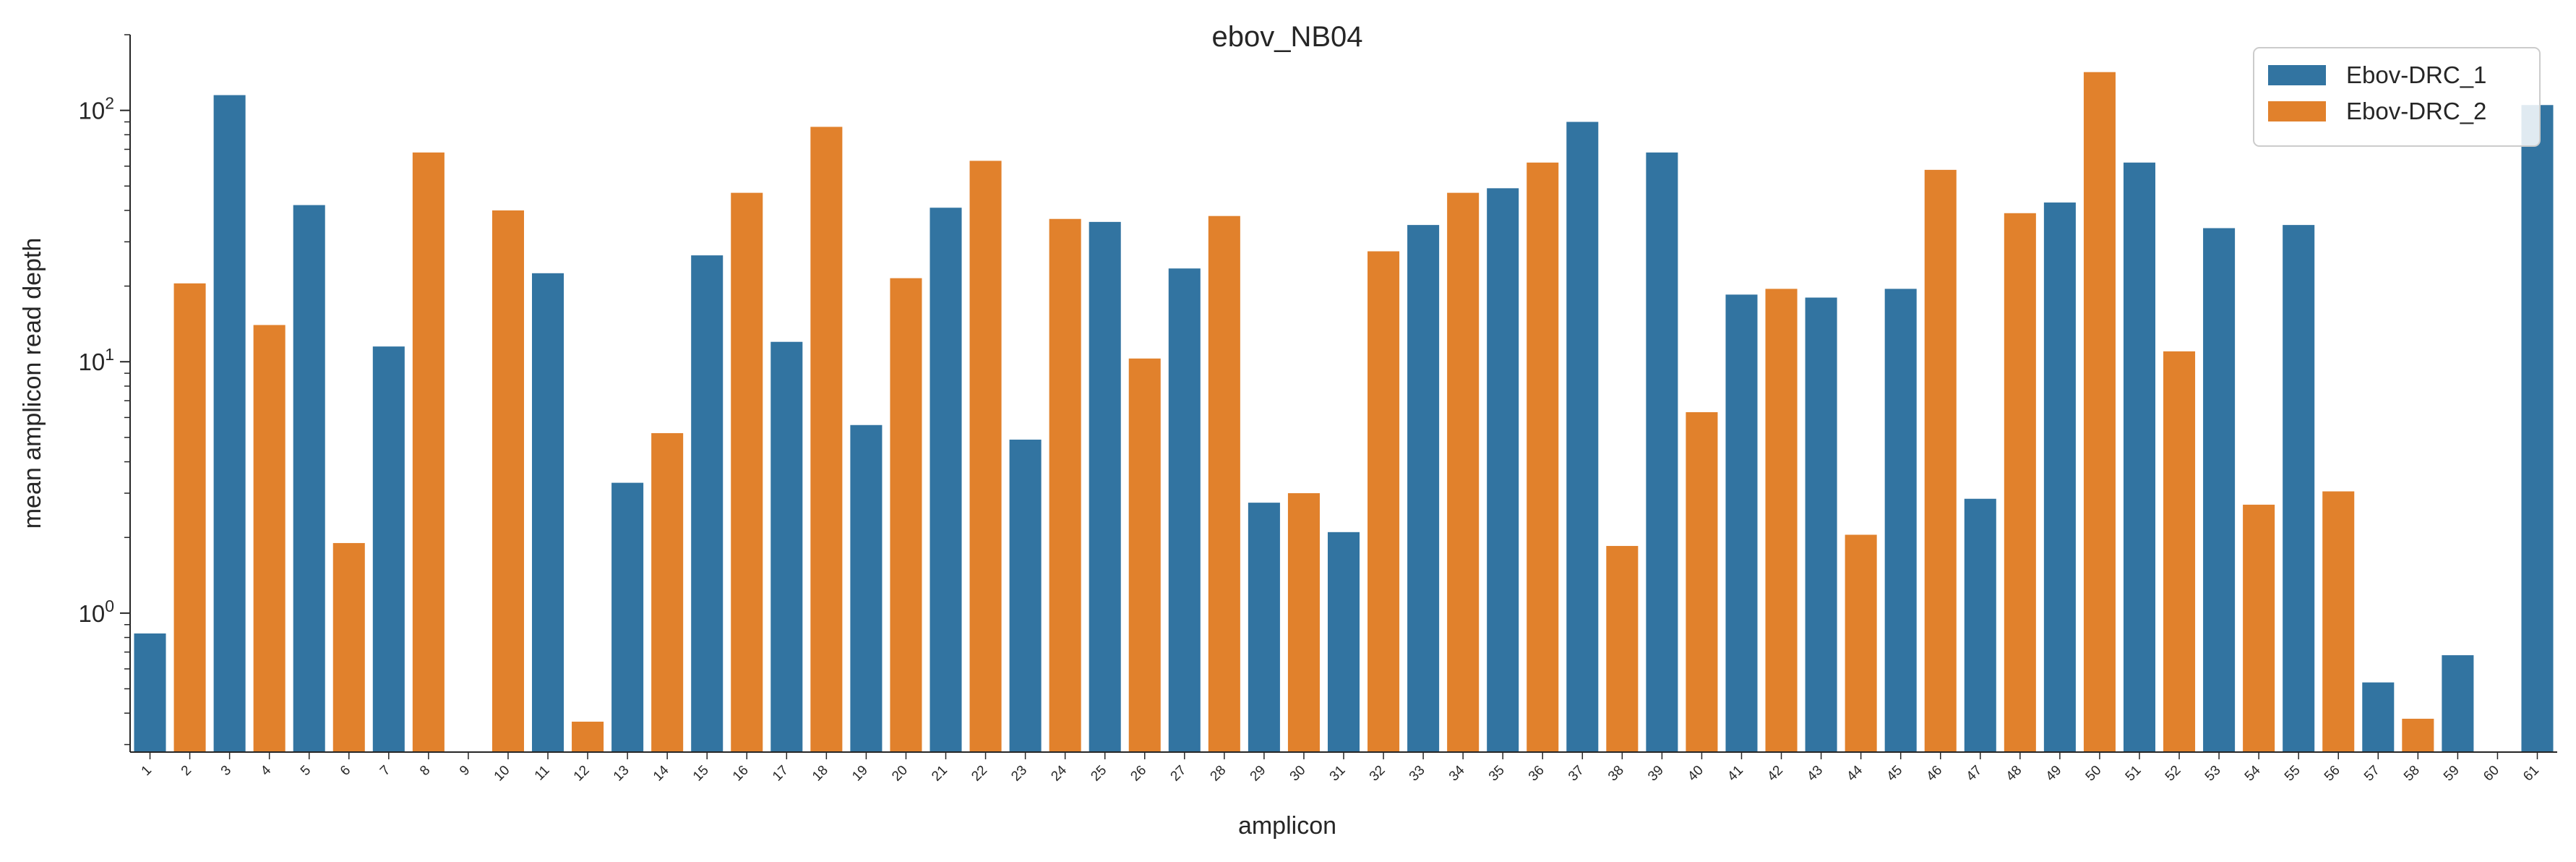 Image resolution: width=2576 pixels, height=862 pixels. Describe the element at coordinates (96, 109) in the screenshot. I see `y-tick-label: 10²` at that location.